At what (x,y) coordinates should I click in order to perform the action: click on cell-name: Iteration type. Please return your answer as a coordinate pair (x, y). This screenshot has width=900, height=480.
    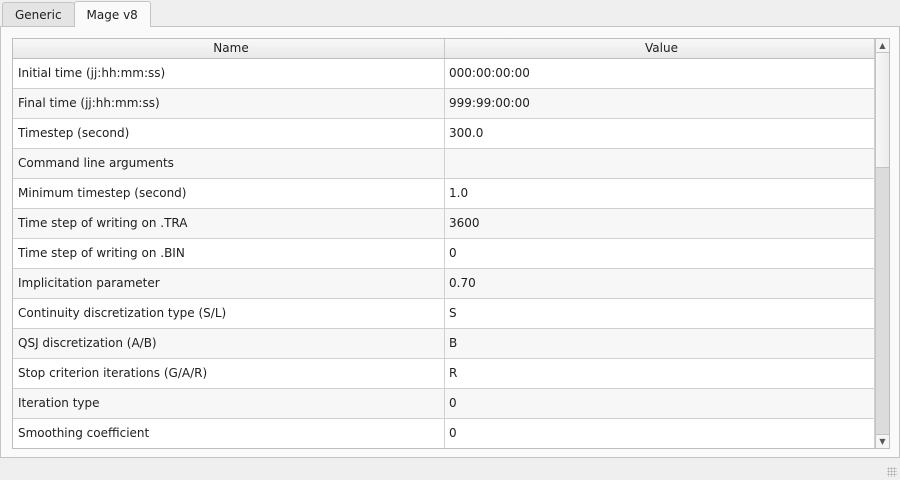
    Looking at the image, I should click on (229, 403).